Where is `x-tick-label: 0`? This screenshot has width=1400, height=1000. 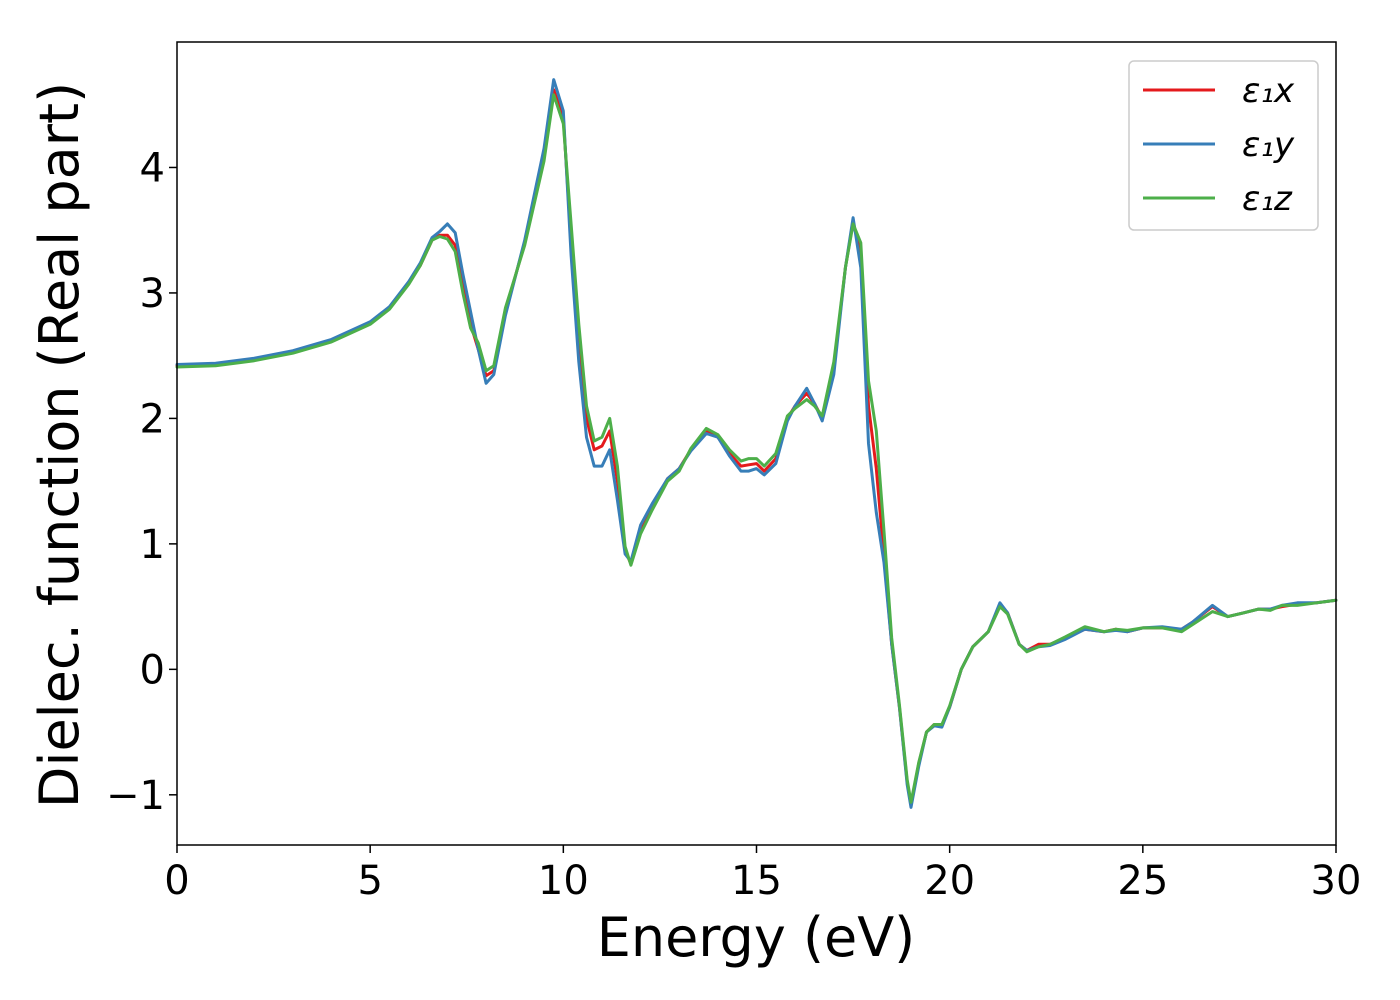 x-tick-label: 0 is located at coordinates (176, 881).